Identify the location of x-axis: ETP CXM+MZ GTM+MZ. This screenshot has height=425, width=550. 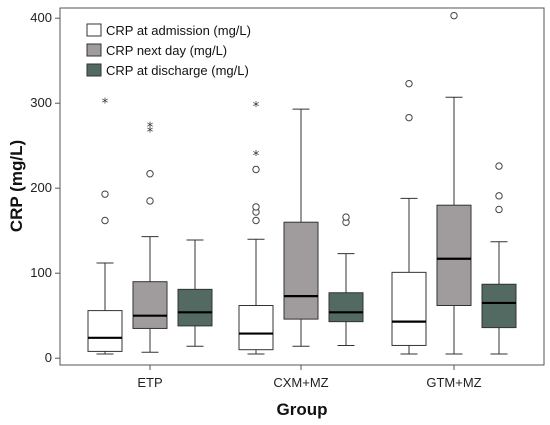
(309, 377).